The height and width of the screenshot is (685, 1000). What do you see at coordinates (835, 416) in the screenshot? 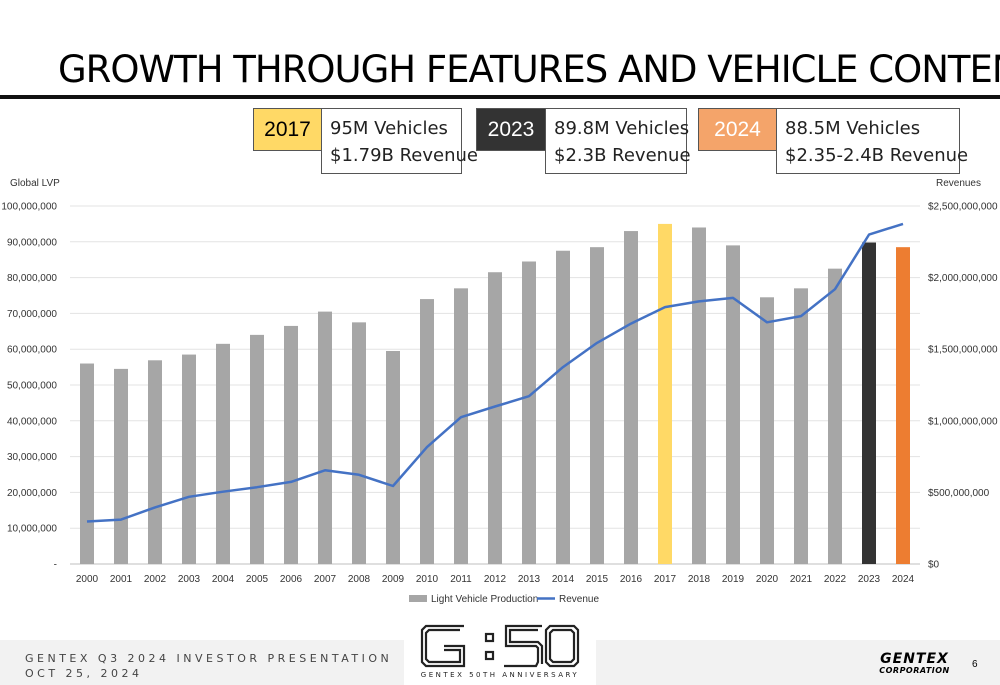
I see `bar-2022` at bounding box center [835, 416].